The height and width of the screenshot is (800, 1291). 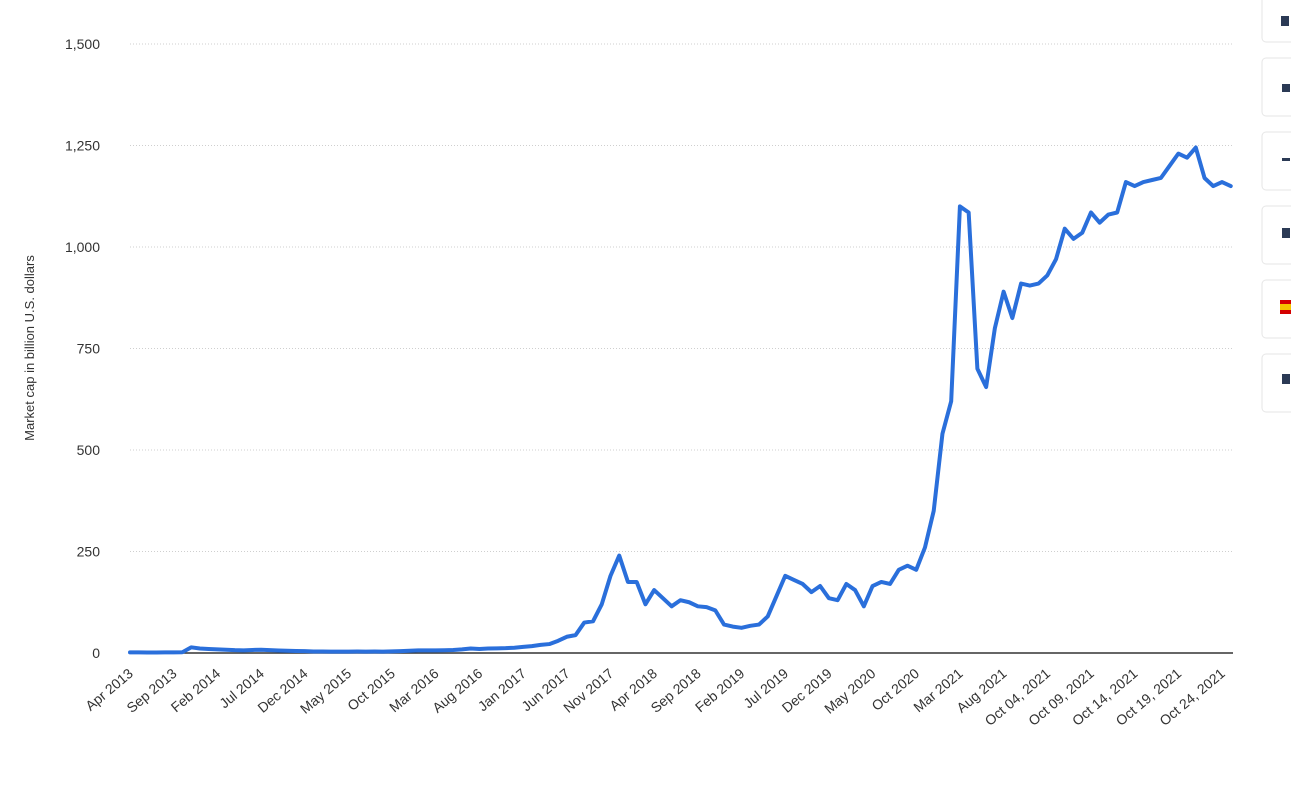 I want to click on y-tick-label: 500, so click(x=89, y=450).